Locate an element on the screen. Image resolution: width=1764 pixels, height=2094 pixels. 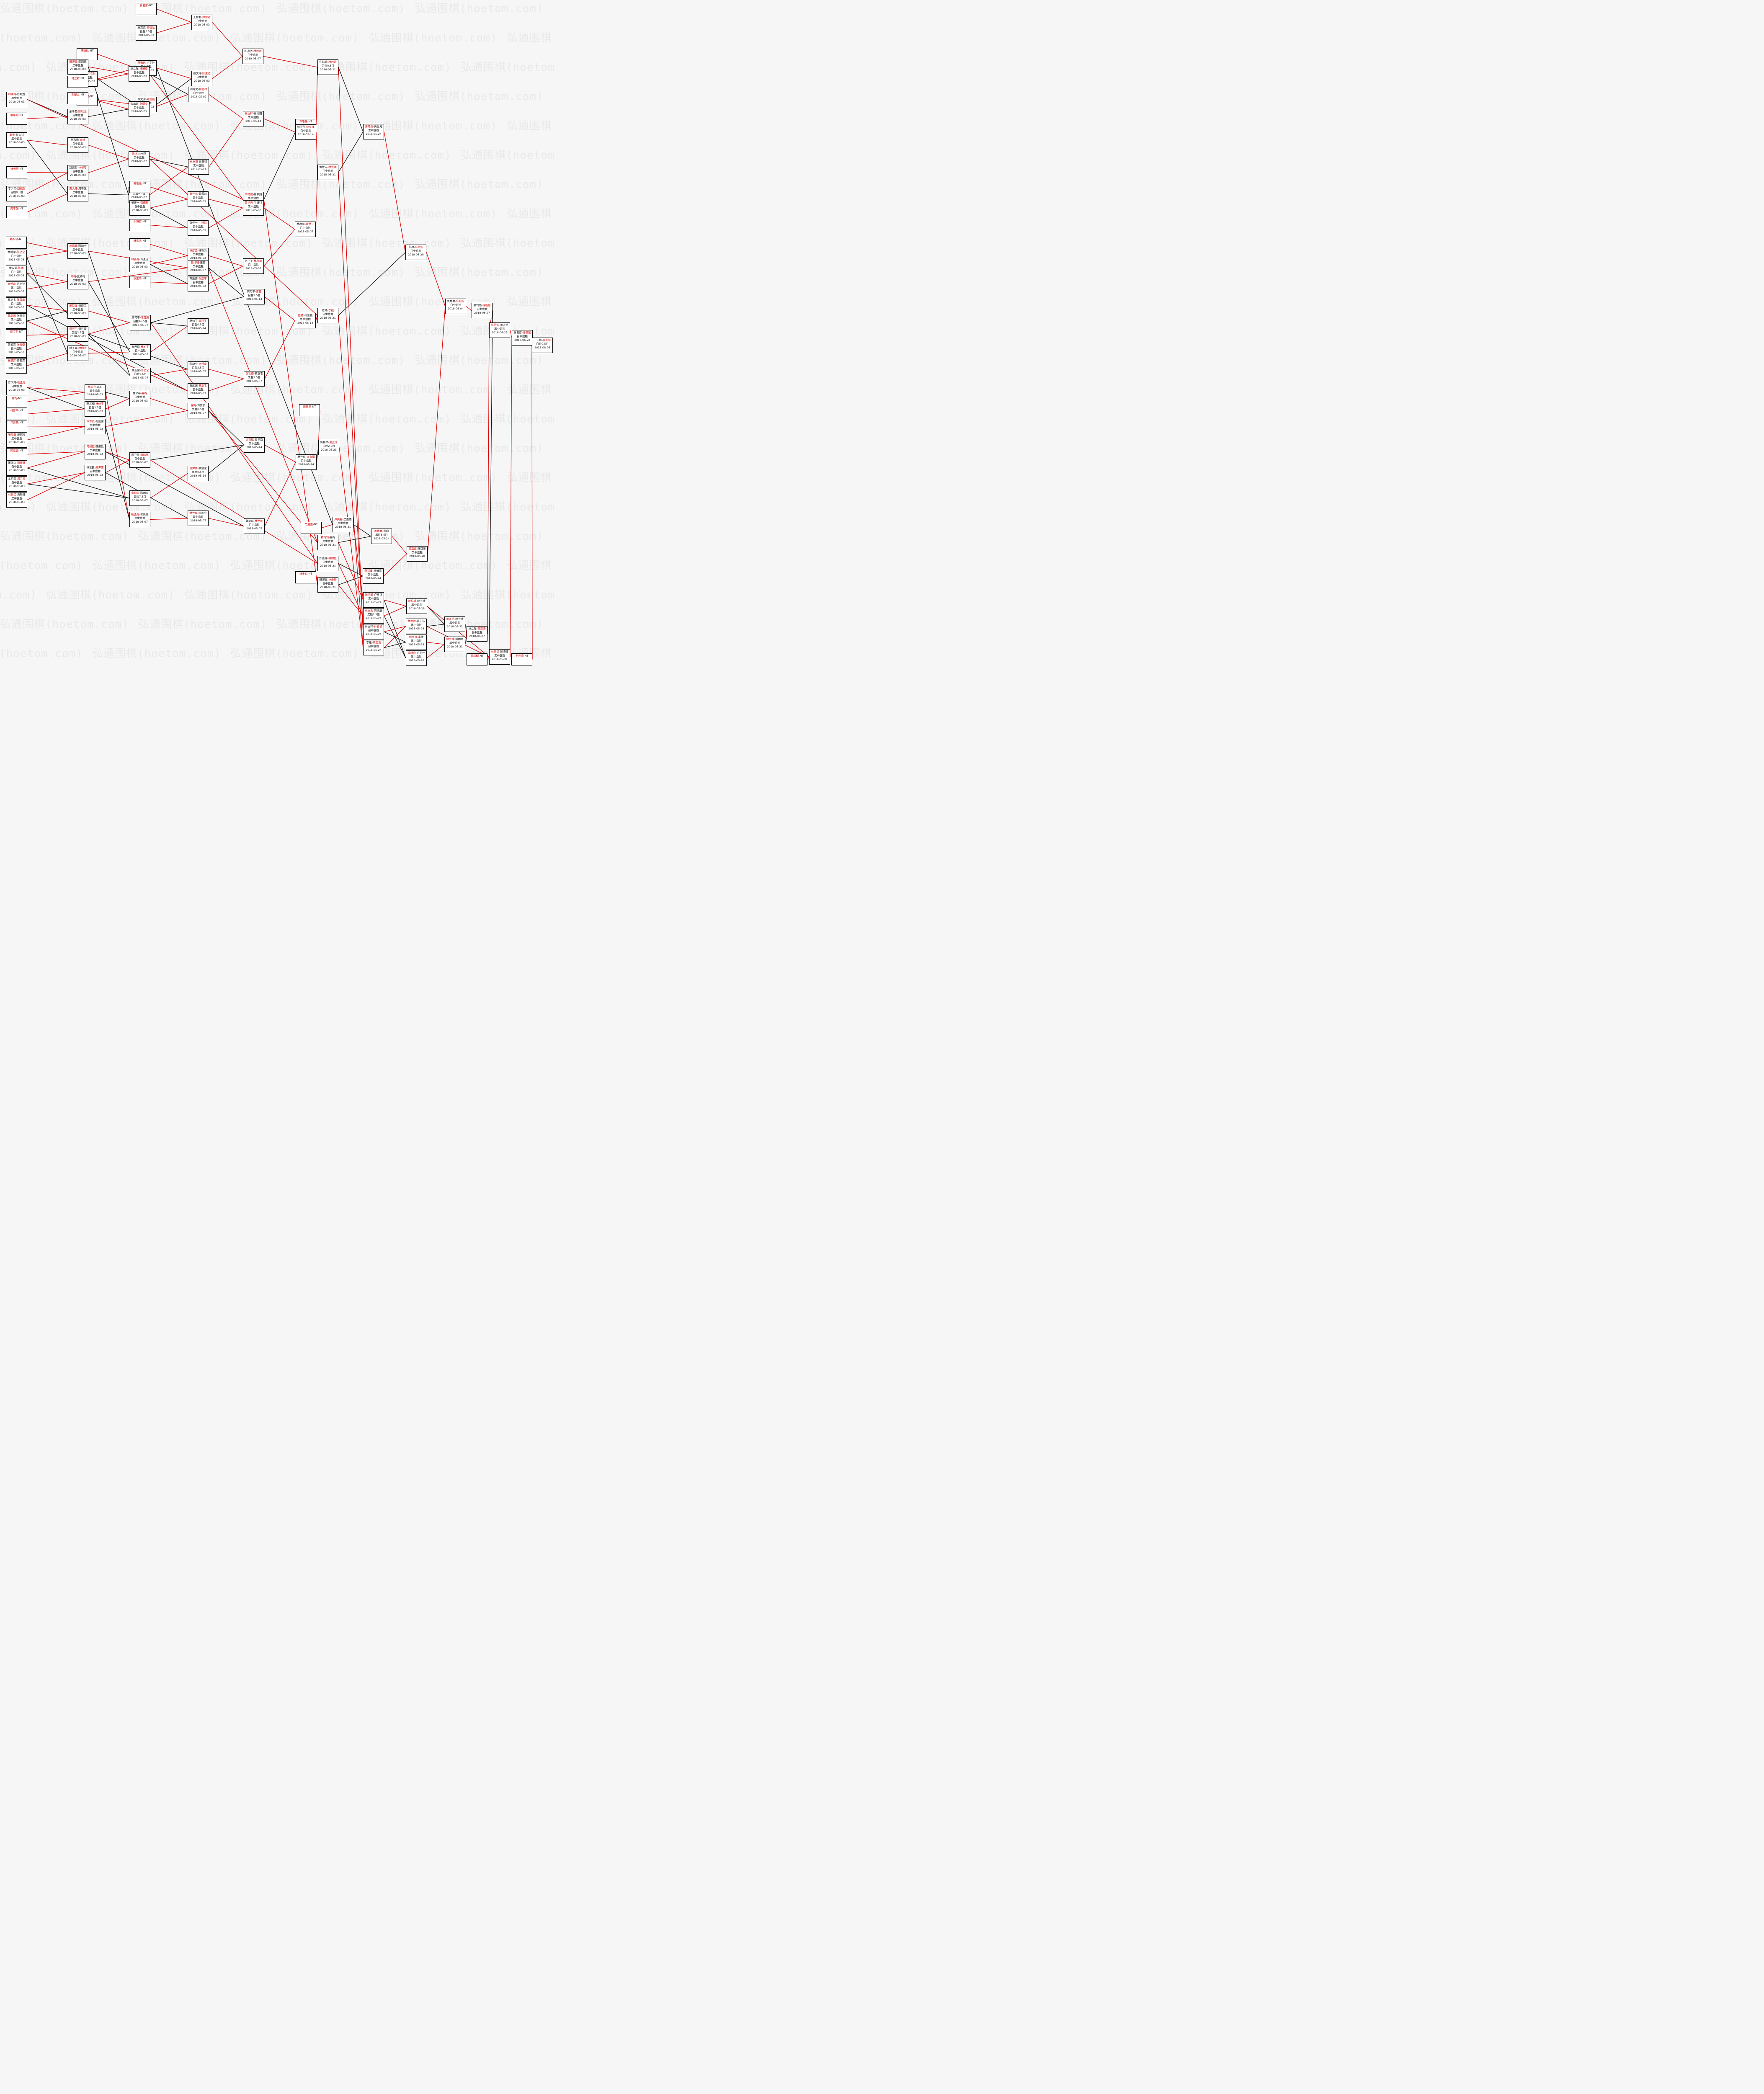
result-text: 白中盘胜 is located at coordinates (305, 130).